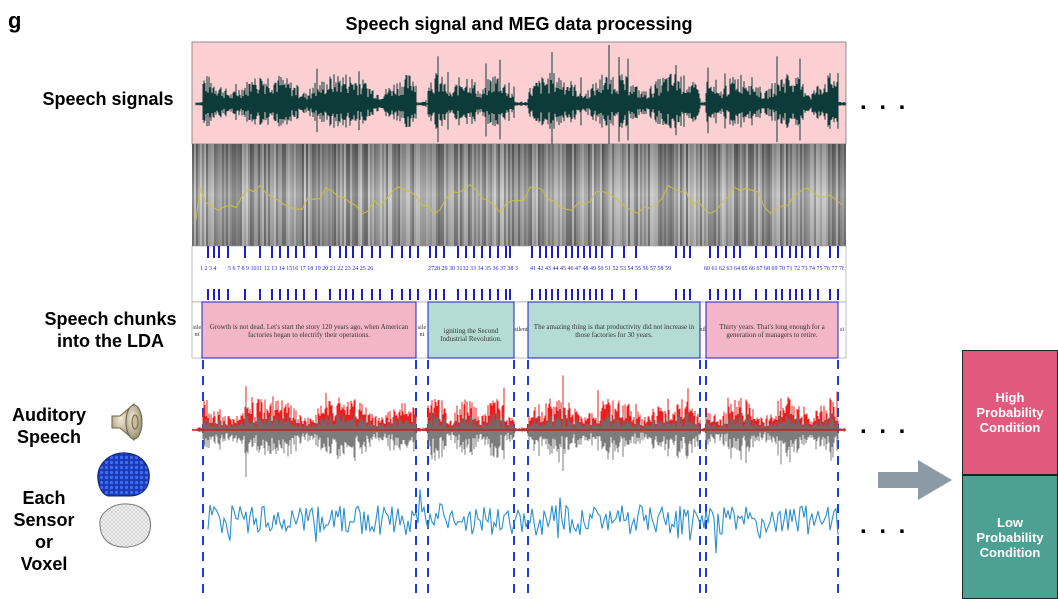  I want to click on high-probability-condition-box: High Probability Condition, so click(1010, 412).